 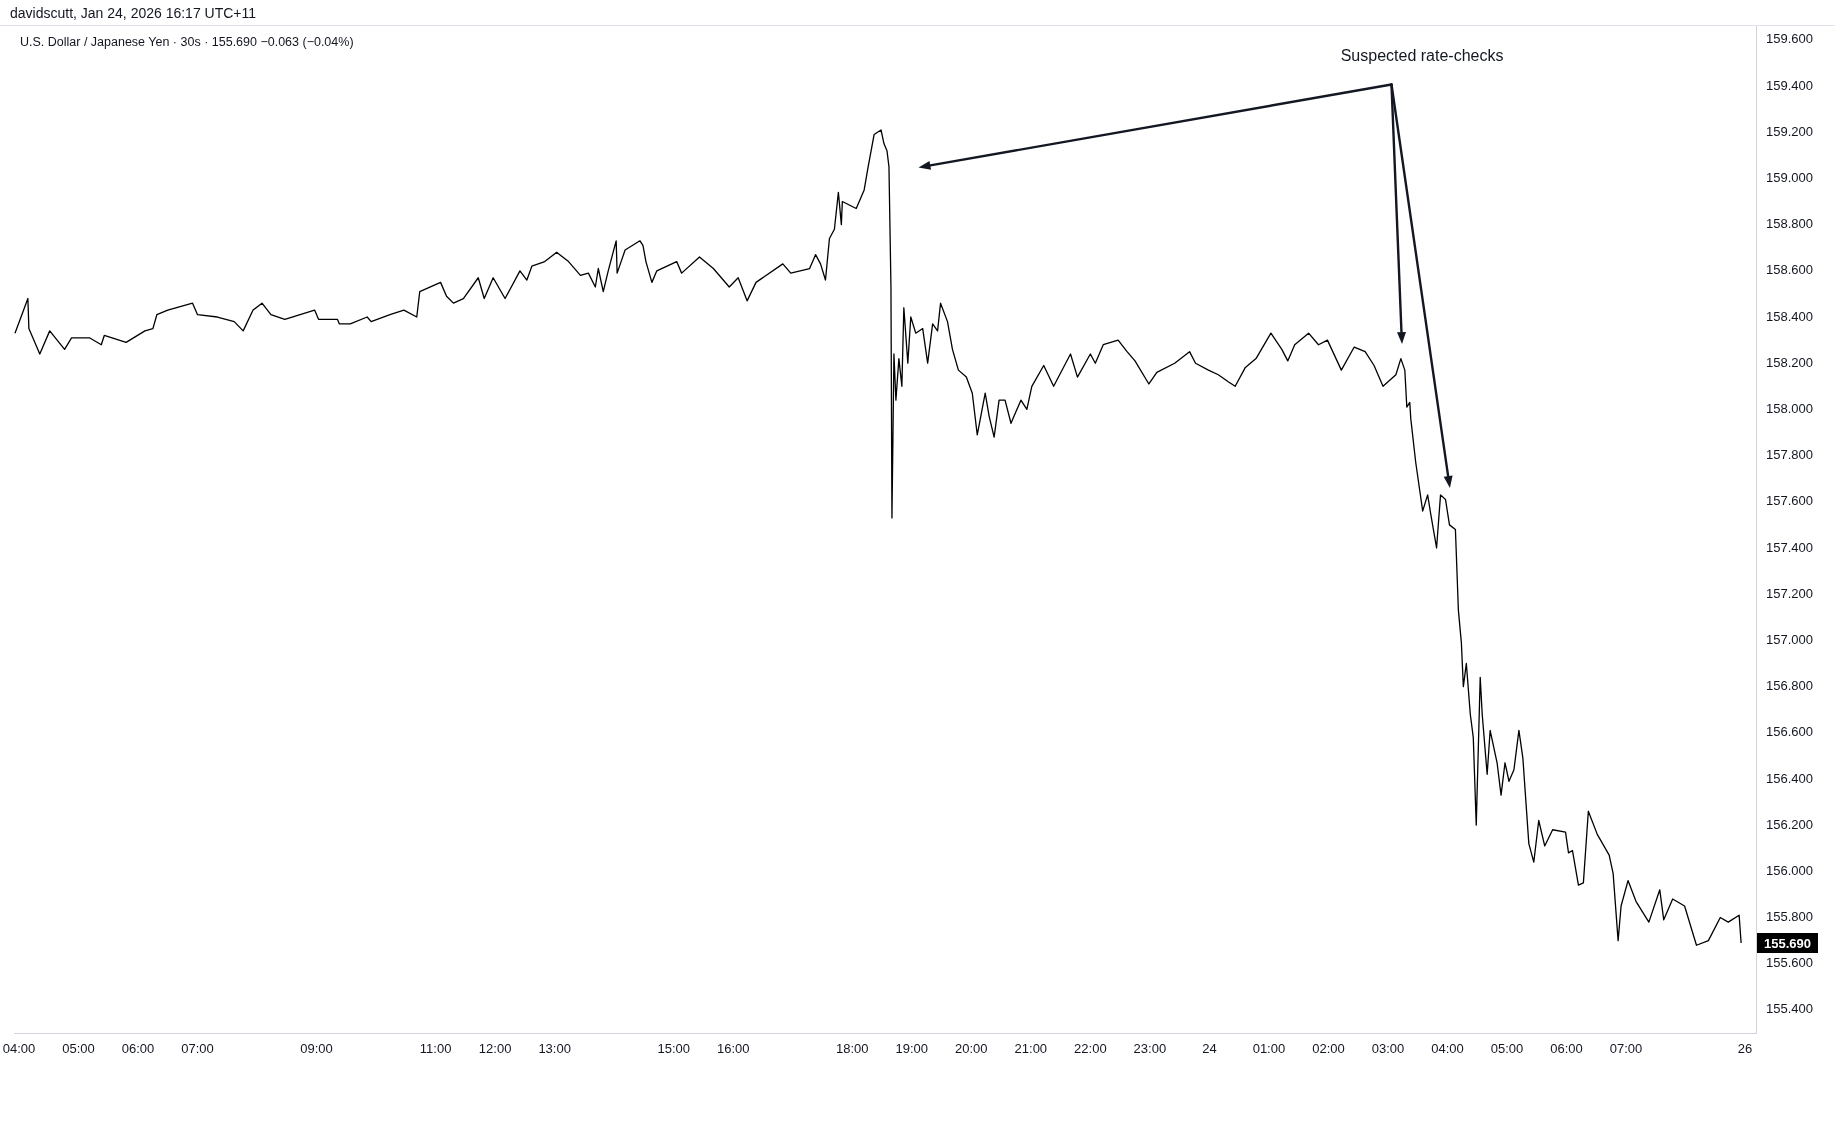 What do you see at coordinates (1789, 316) in the screenshot?
I see `y-tick-label: 158.400` at bounding box center [1789, 316].